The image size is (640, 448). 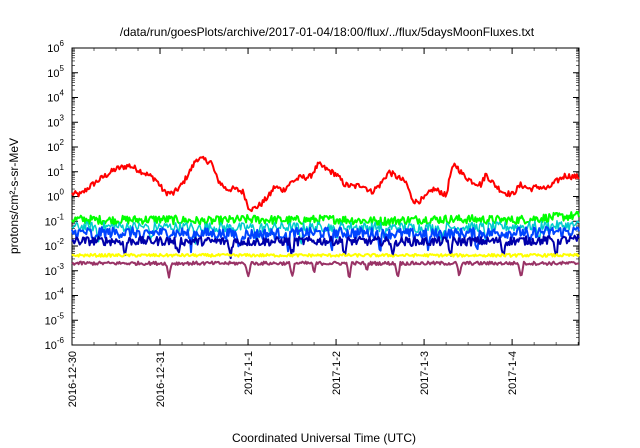 What do you see at coordinates (337, 373) in the screenshot?
I see `x-tick-label: 2017-1-2` at bounding box center [337, 373].